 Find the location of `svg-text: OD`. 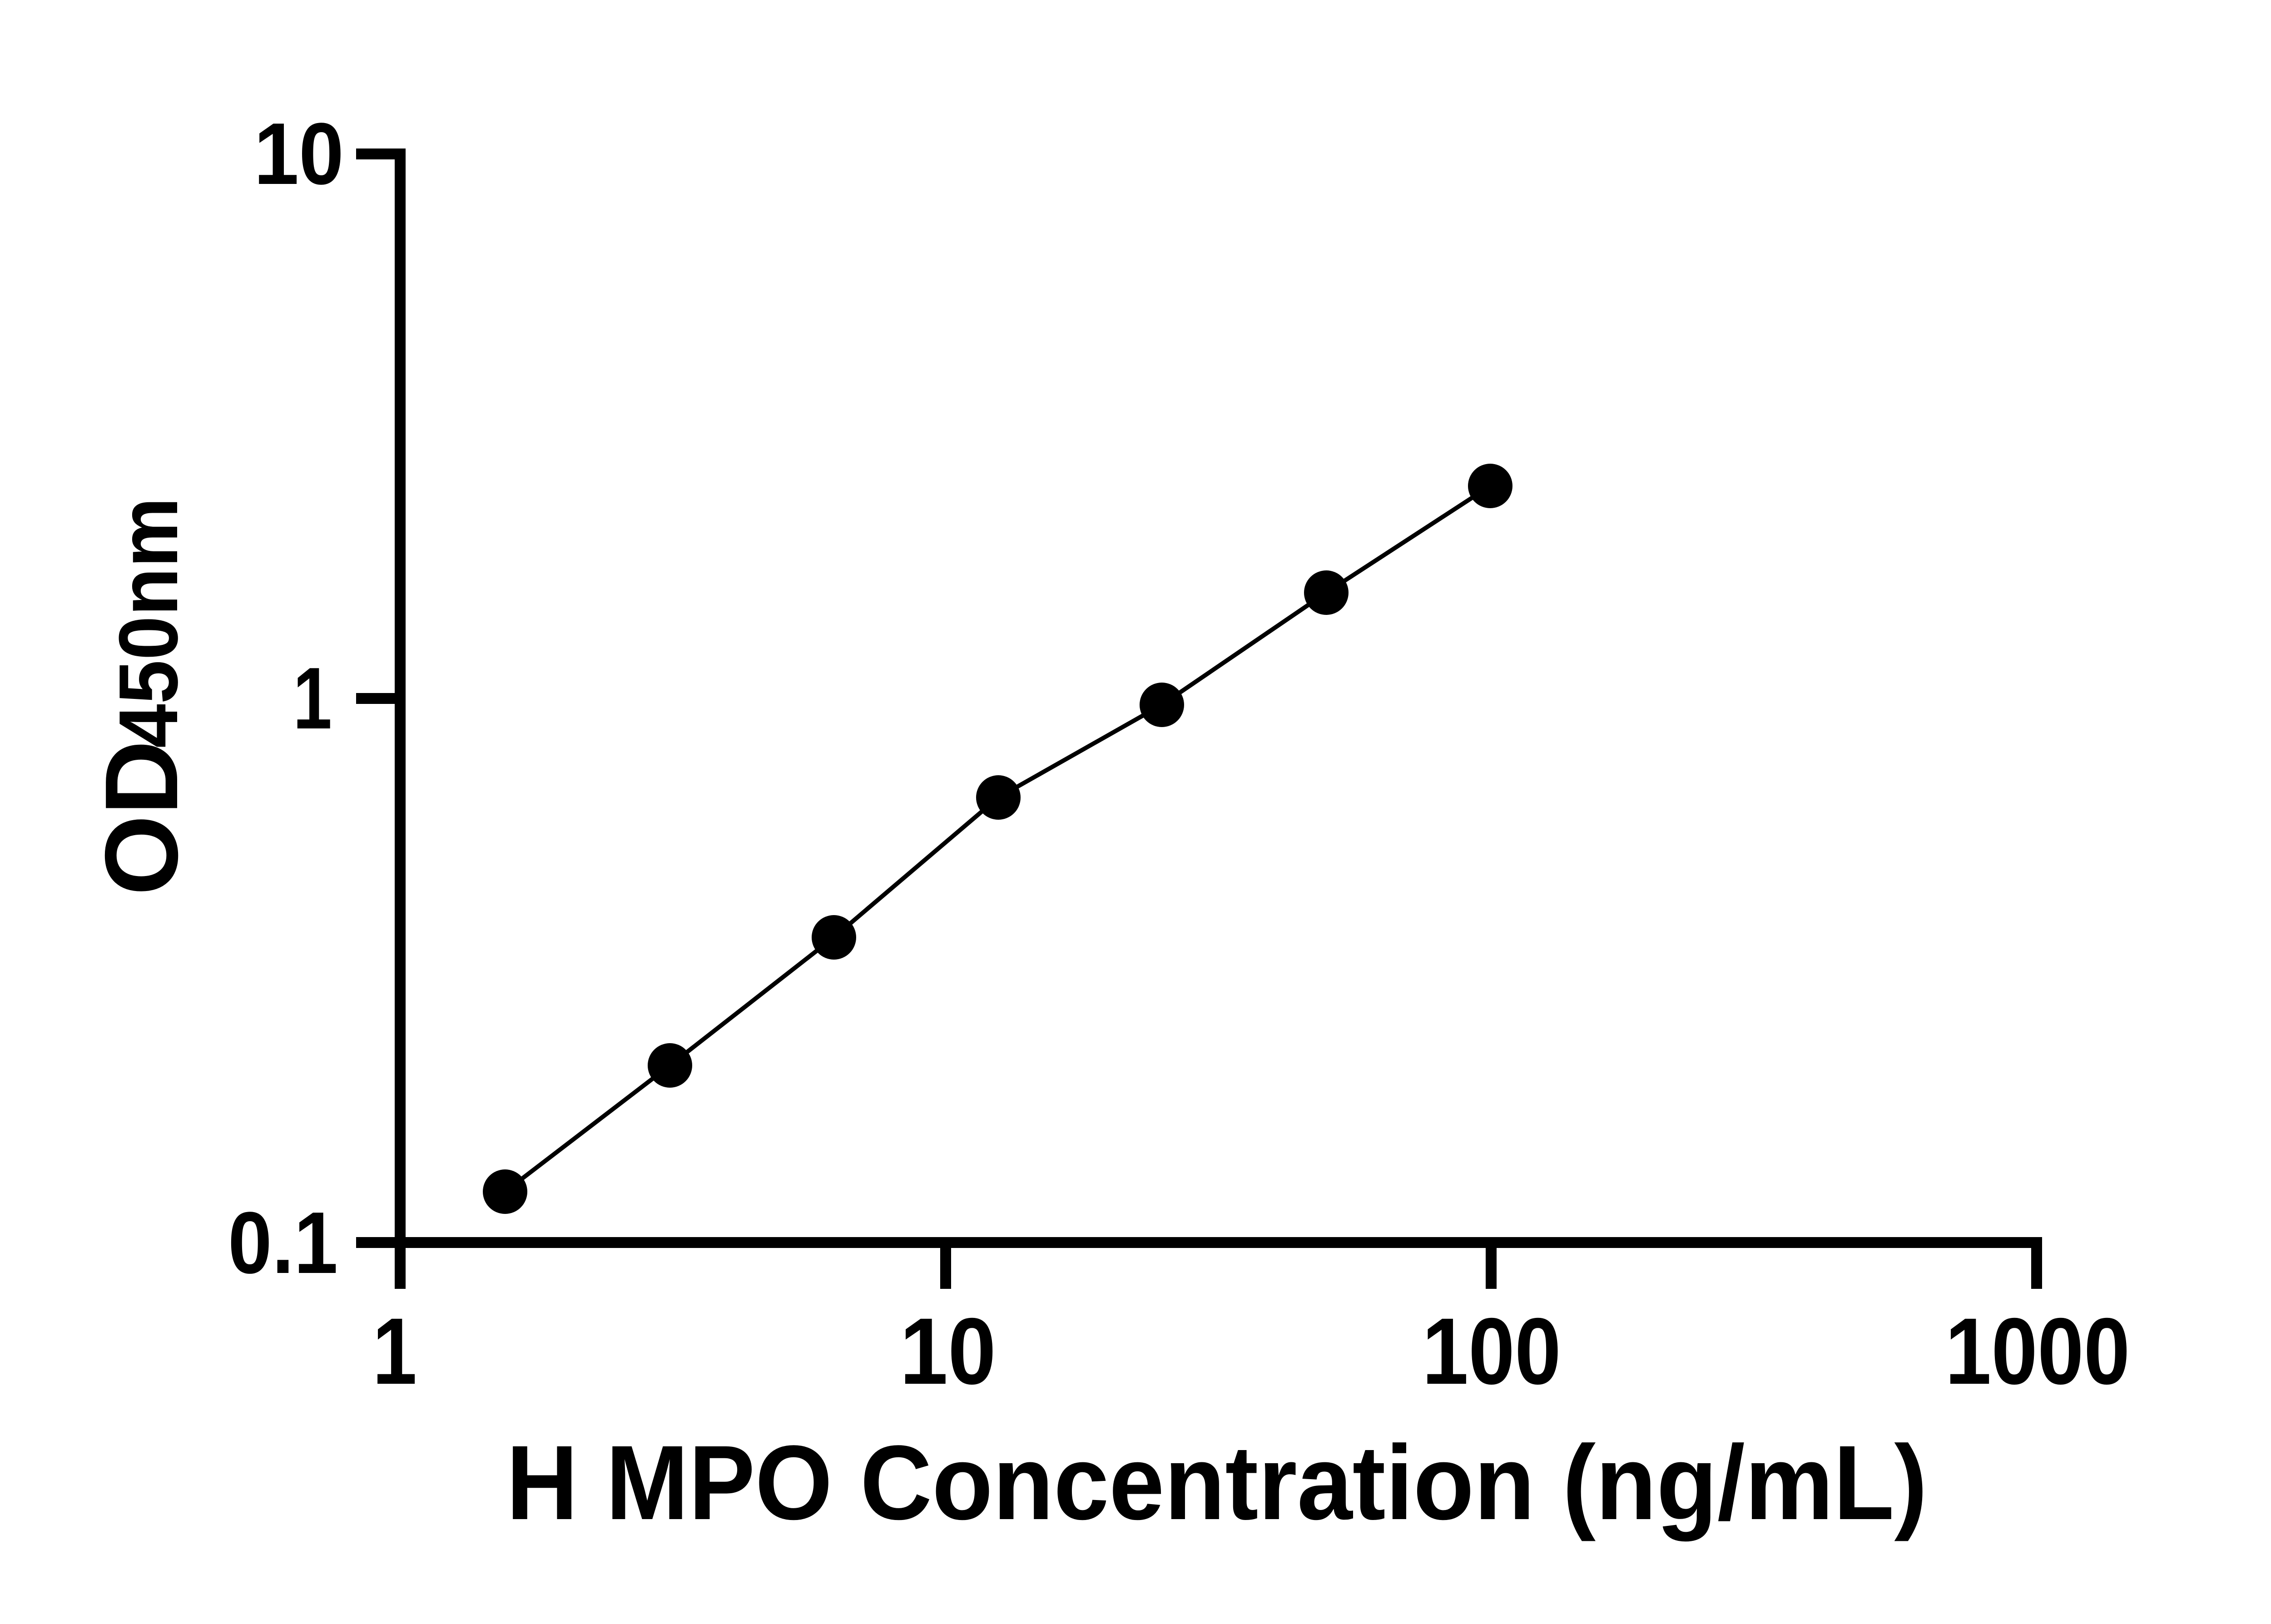

svg-text: OD is located at coordinates (141, 818).